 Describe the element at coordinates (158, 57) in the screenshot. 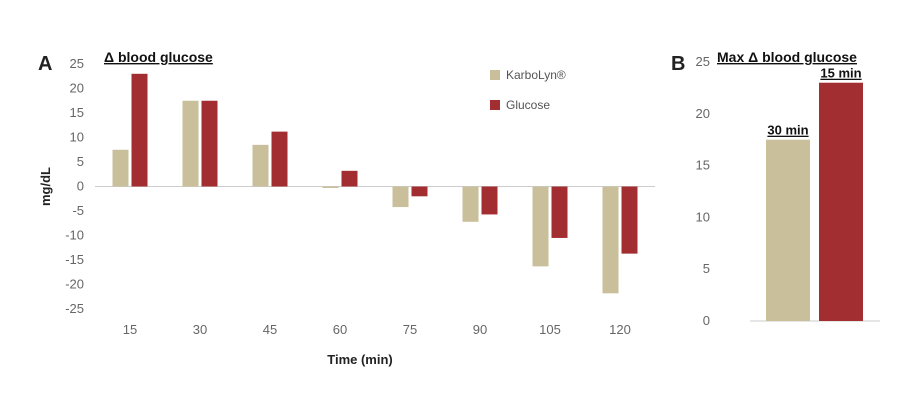

I see `panel-a-title: Δ blood glucose` at that location.